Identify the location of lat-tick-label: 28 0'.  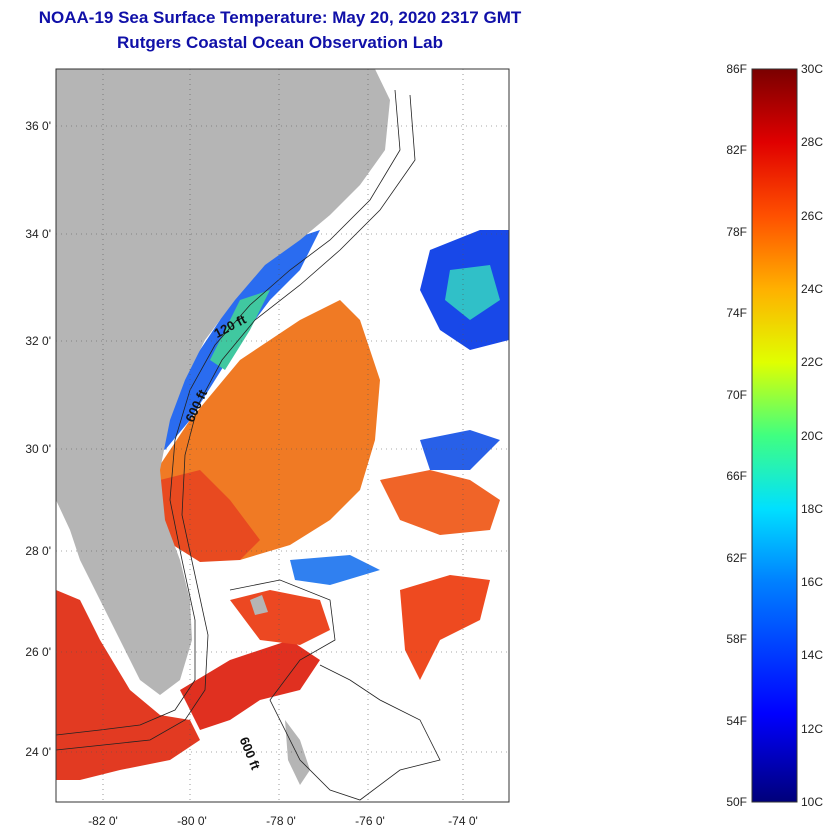
(38, 551).